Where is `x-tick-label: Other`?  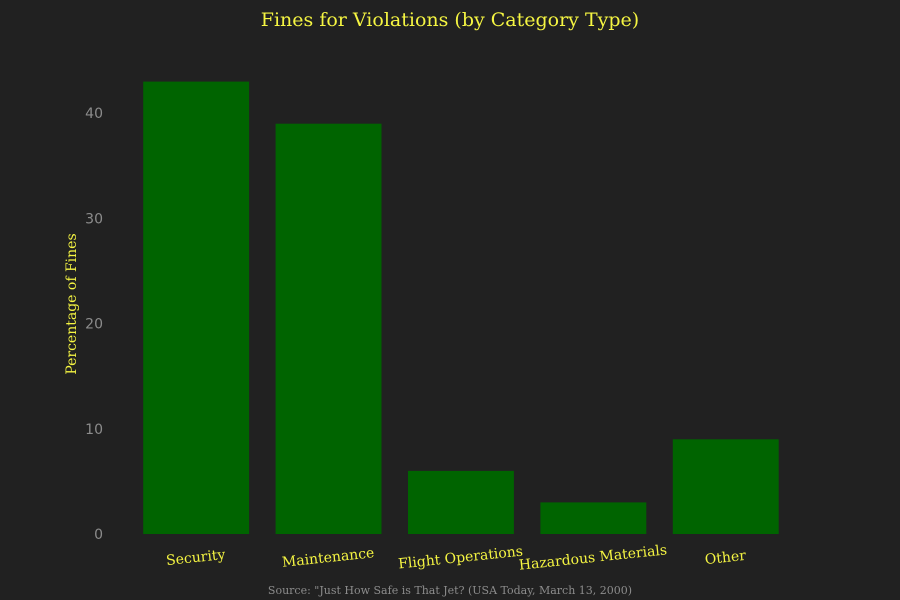 x-tick-label: Other is located at coordinates (725, 558).